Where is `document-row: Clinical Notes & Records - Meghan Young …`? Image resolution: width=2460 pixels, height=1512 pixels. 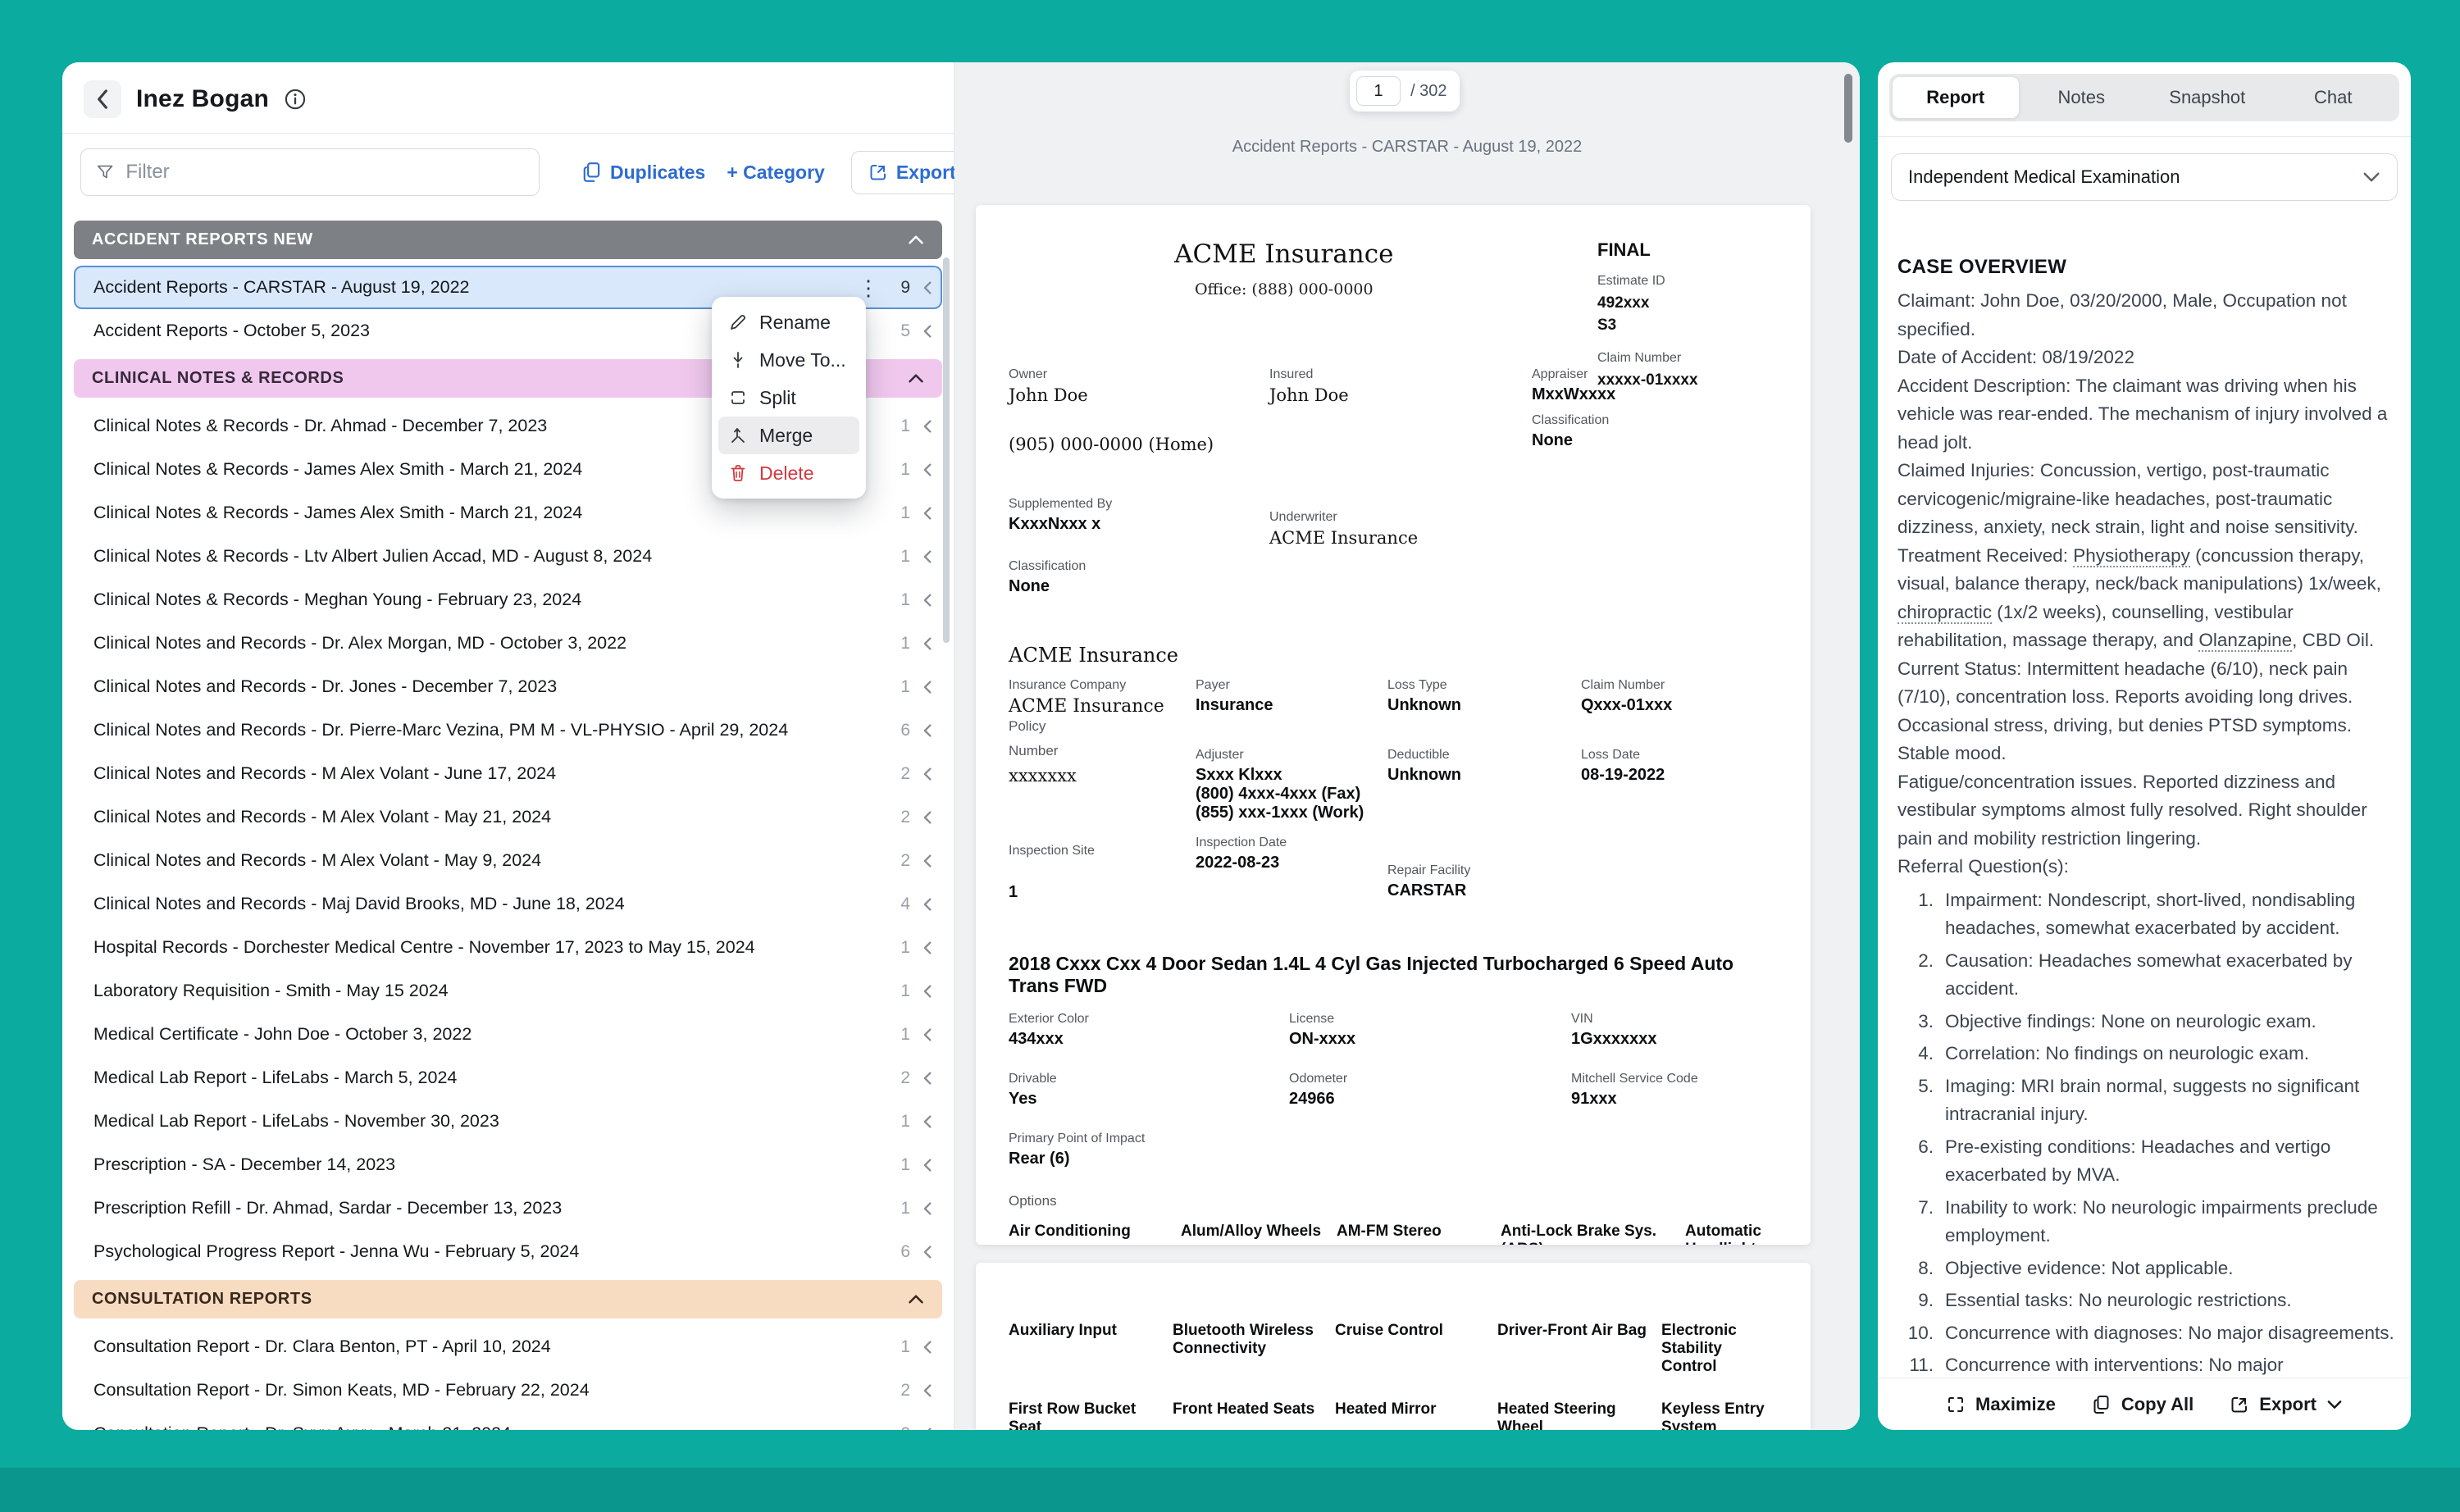 document-row: Clinical Notes & Records - Meghan Young … is located at coordinates (508, 600).